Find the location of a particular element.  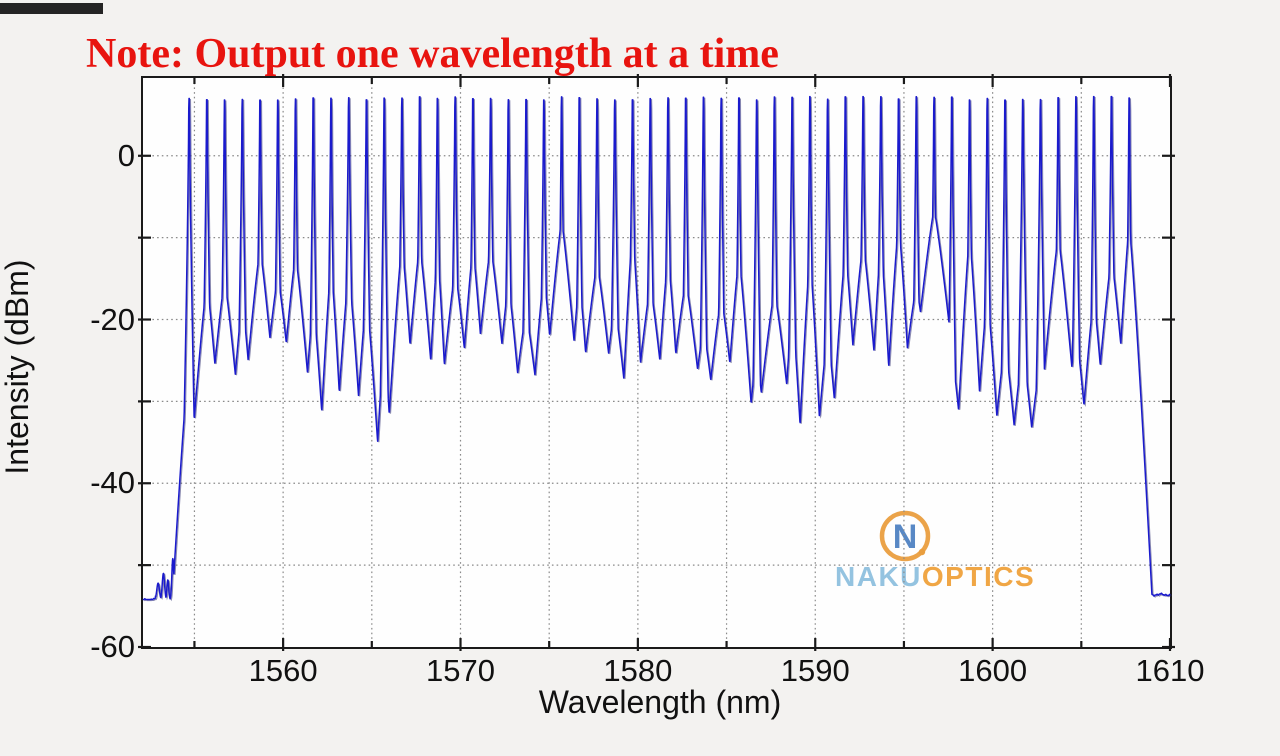

x-tick-label: 1580 is located at coordinates (638, 670).